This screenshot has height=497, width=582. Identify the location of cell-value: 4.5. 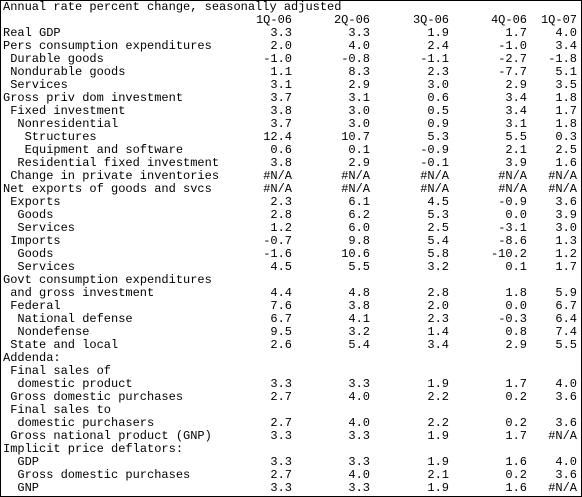
(438, 202).